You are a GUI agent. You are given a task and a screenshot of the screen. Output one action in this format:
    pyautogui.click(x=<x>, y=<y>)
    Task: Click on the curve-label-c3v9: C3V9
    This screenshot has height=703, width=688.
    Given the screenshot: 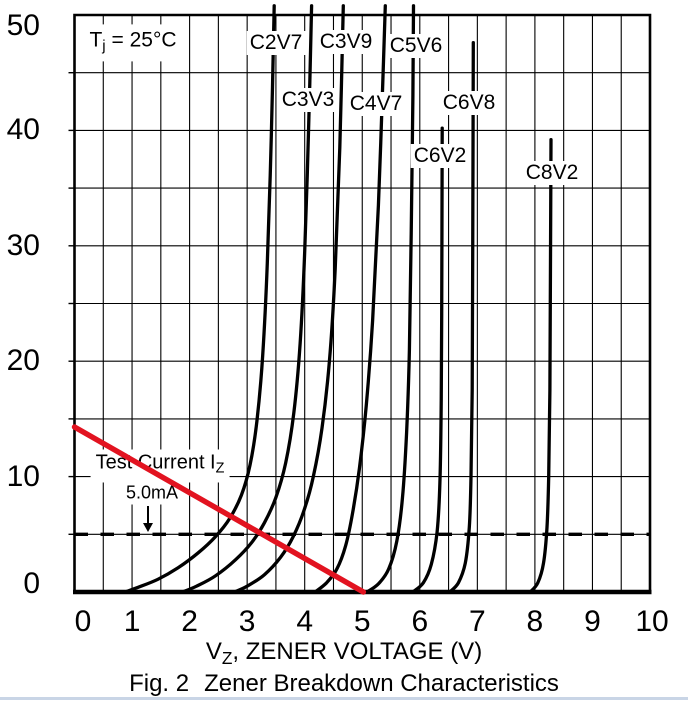 What is the action you would take?
    pyautogui.click(x=346, y=42)
    